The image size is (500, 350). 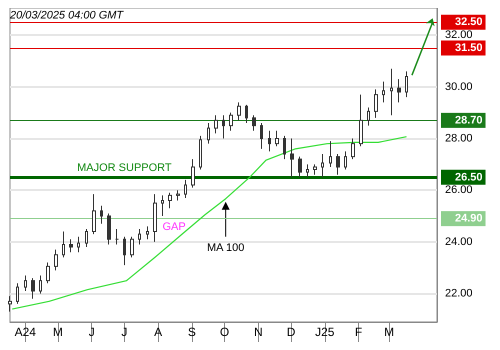 I want to click on y-tick-label: 22.00, so click(x=459, y=294).